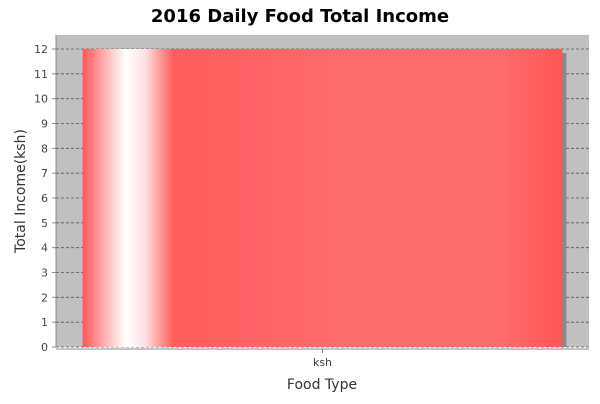 This screenshot has width=600, height=404. What do you see at coordinates (44, 148) in the screenshot?
I see `y-tick-label-8: 8` at bounding box center [44, 148].